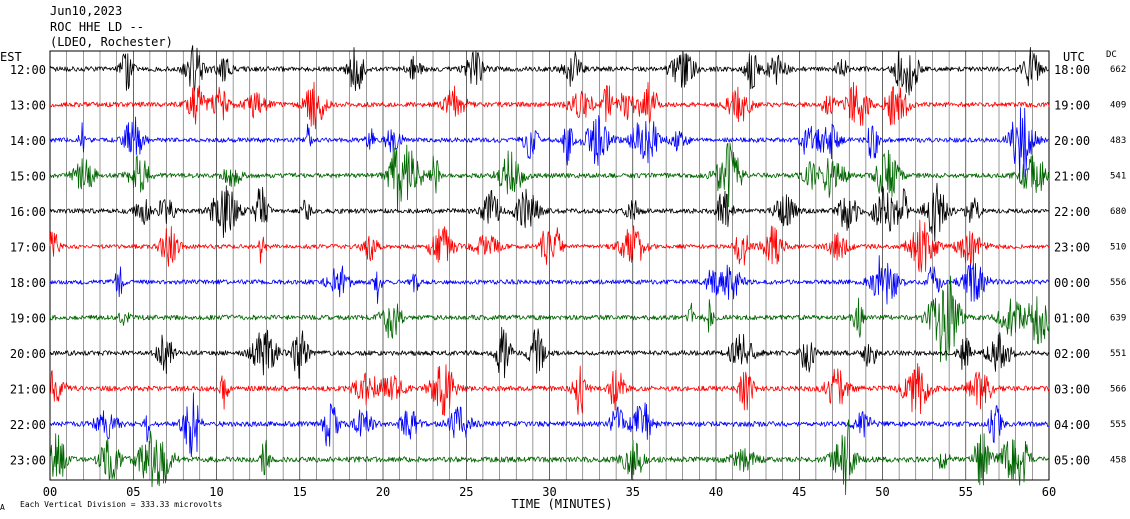 This screenshot has width=1130, height=519. Describe the element at coordinates (1072, 425) in the screenshot. I see `utc-hour-label: 04:00` at that location.